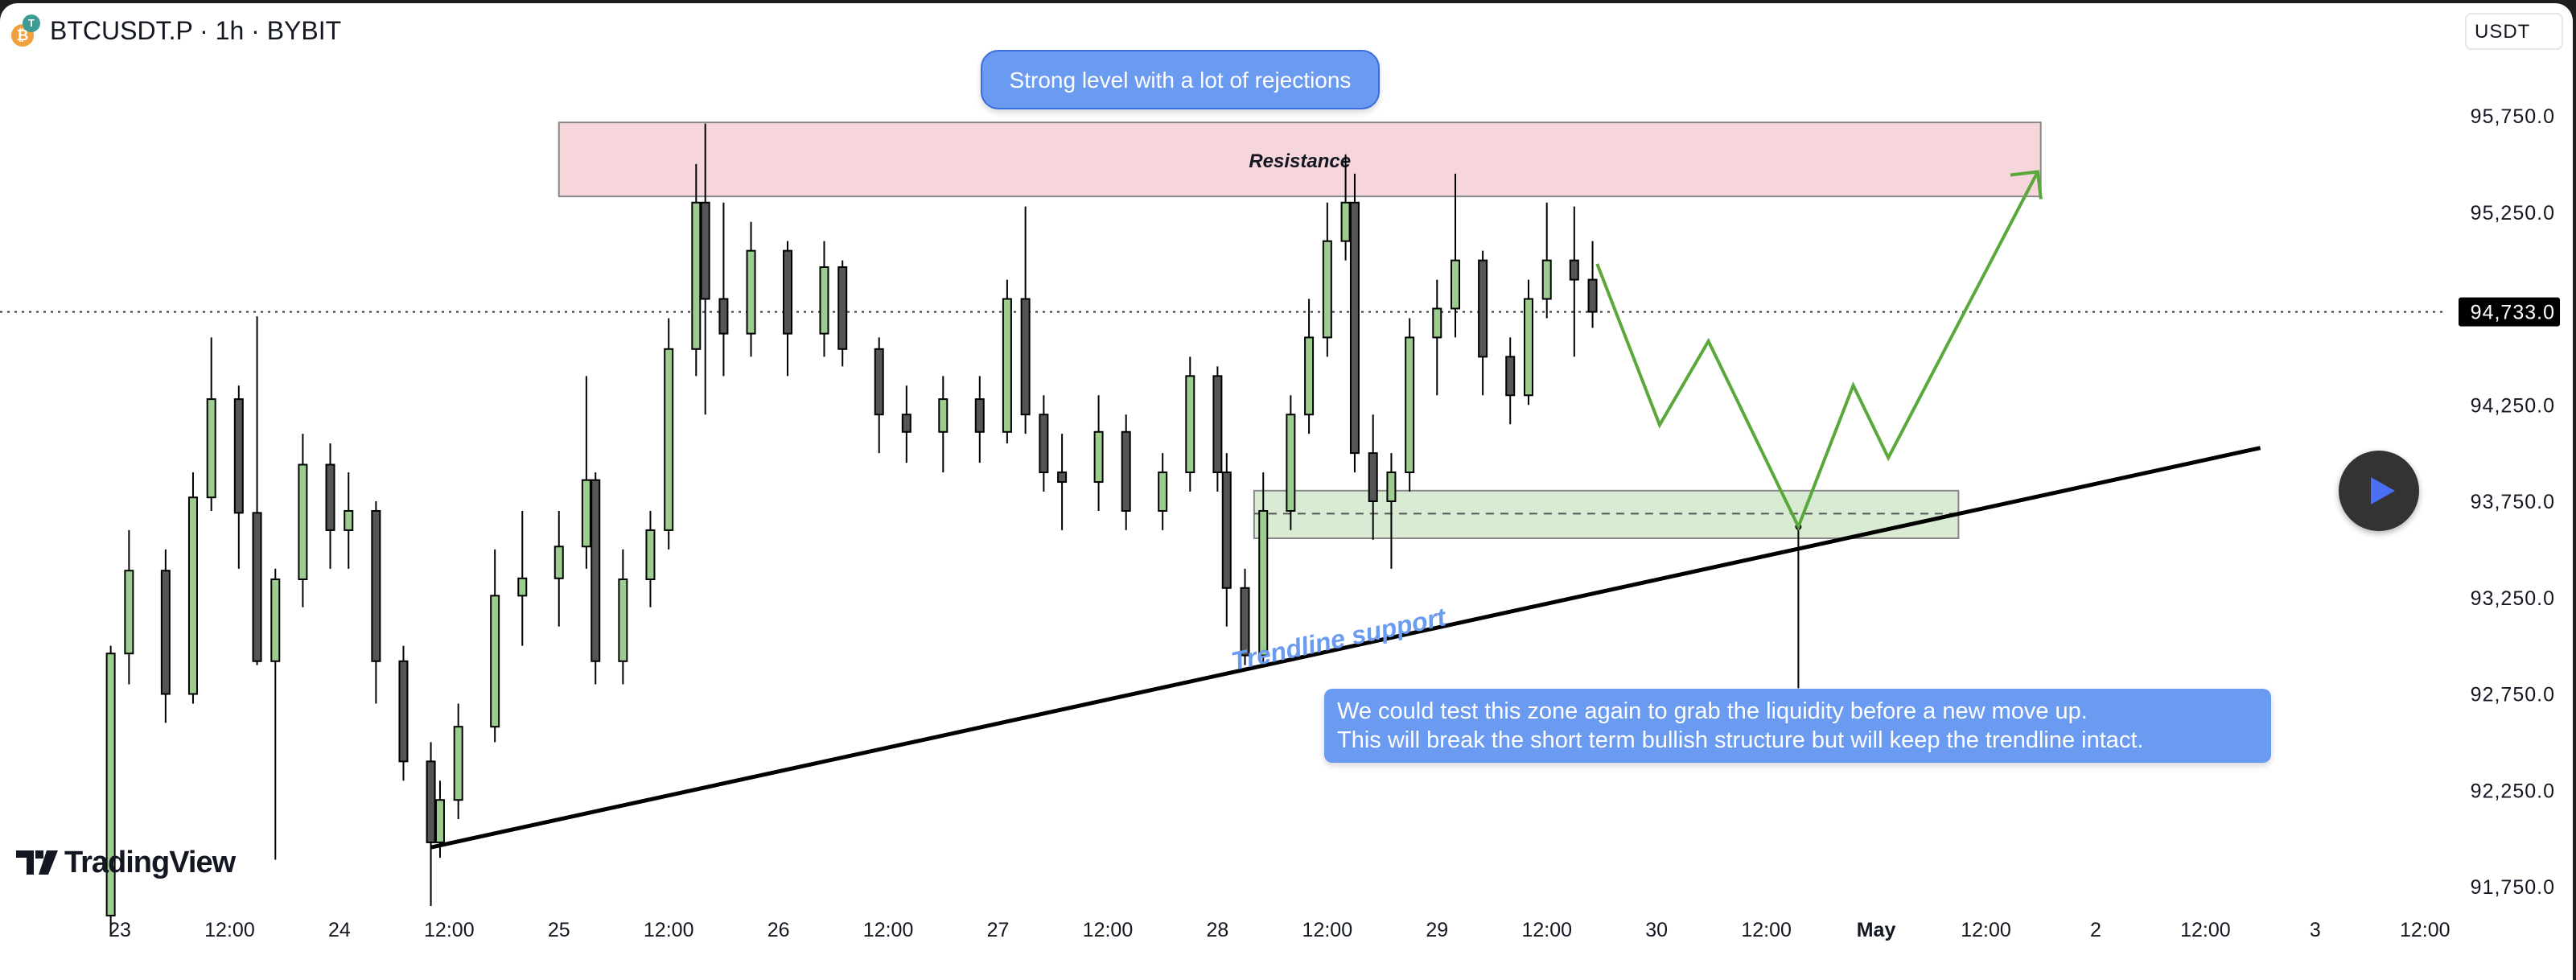  What do you see at coordinates (2514, 31) in the screenshot?
I see `currency-button: USDT` at bounding box center [2514, 31].